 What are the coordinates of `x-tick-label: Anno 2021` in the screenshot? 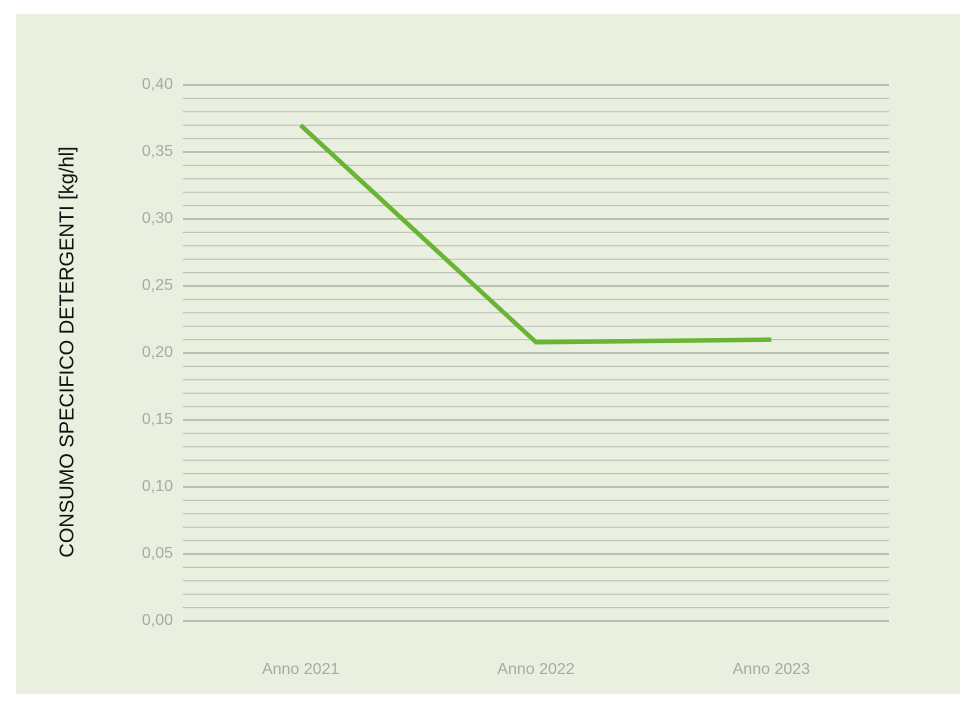 It's located at (301, 669).